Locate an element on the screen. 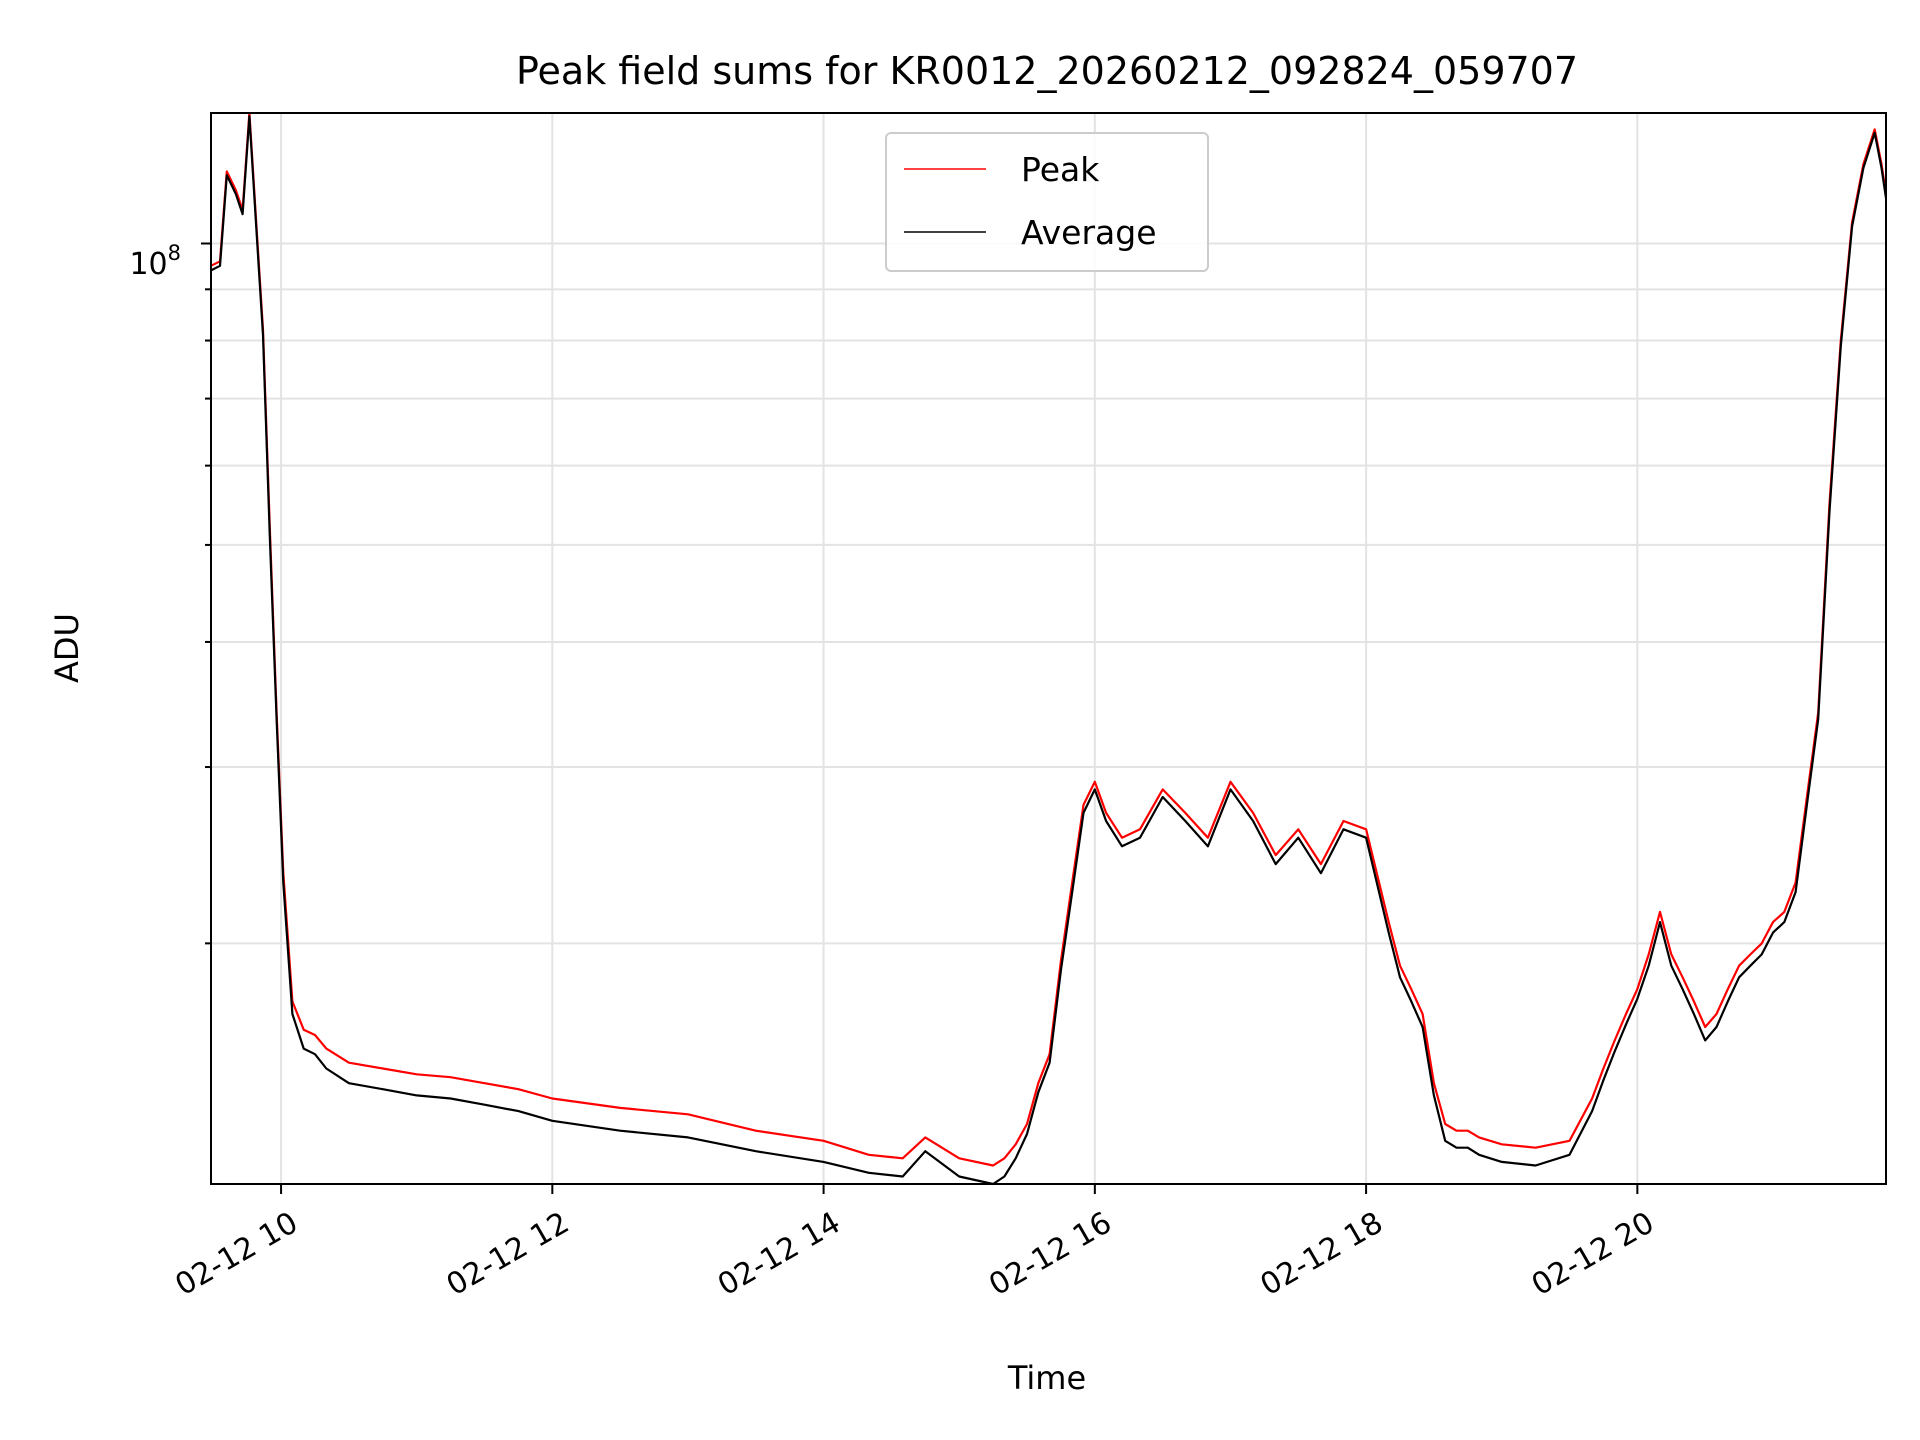  y-tick-label-1e8: 108 is located at coordinates (155, 261).